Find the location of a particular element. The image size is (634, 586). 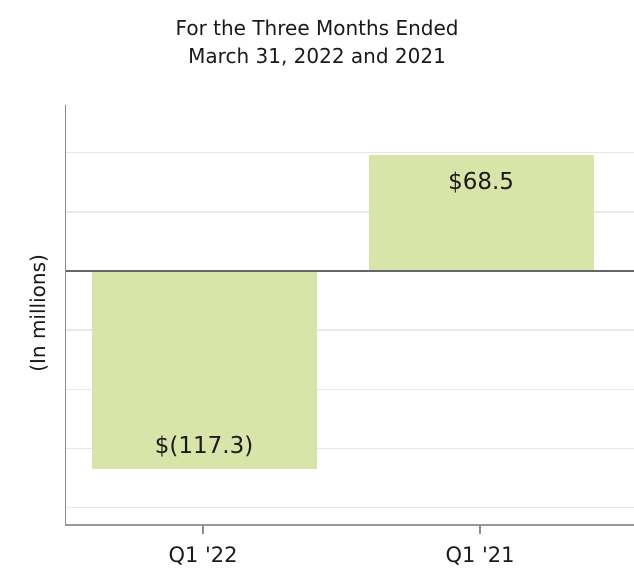

bar-q1-21: $68.5 is located at coordinates (481, 213).